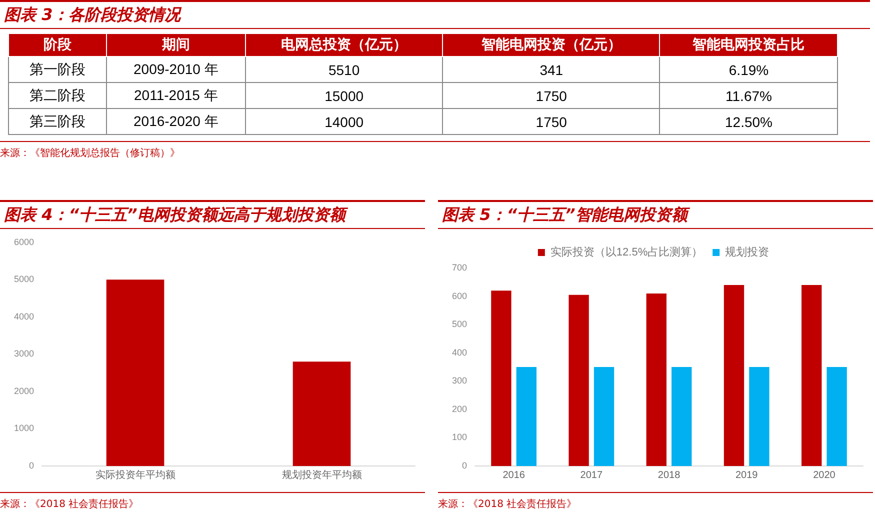 This screenshot has height=517, width=875. Describe the element at coordinates (57, 94) in the screenshot. I see `category-label: 第二阶段` at that location.